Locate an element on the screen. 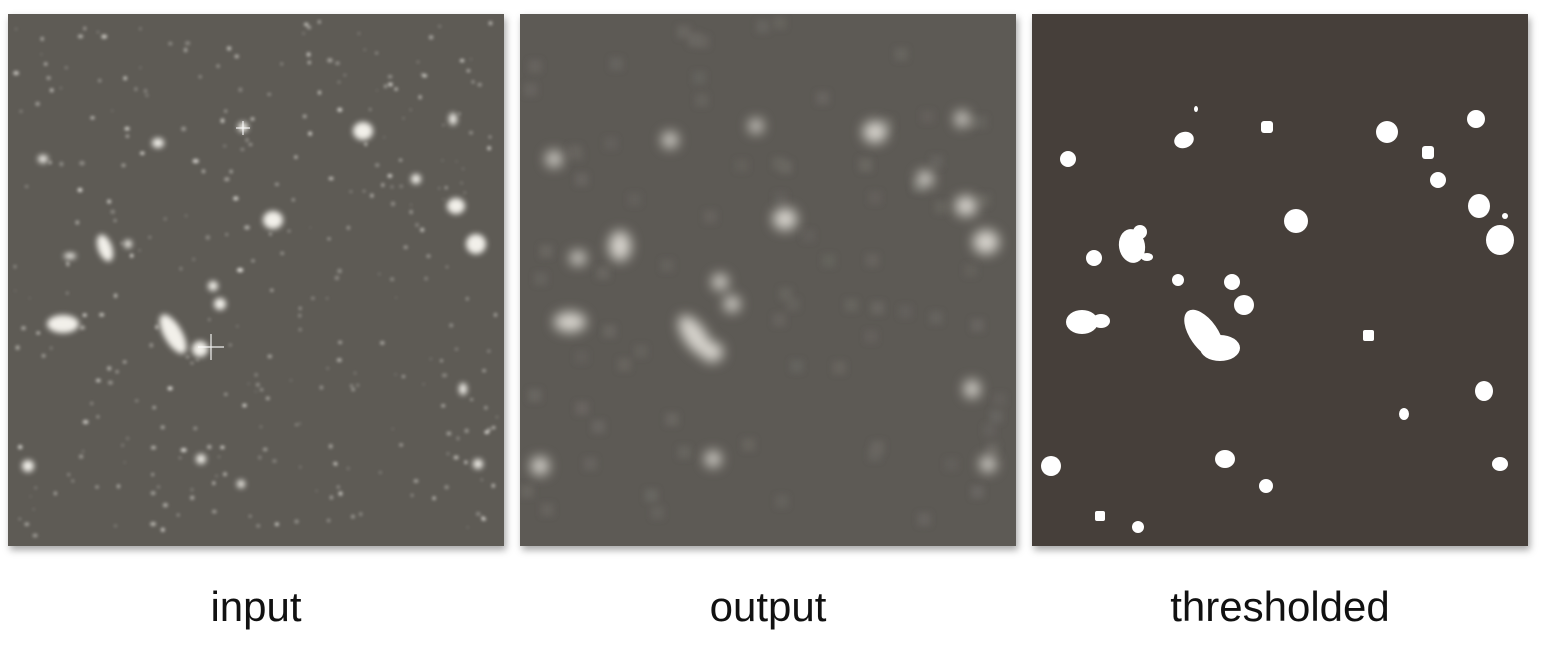 The width and height of the screenshot is (1548, 656). thresholded-caption: thresholded is located at coordinates (1280, 606).